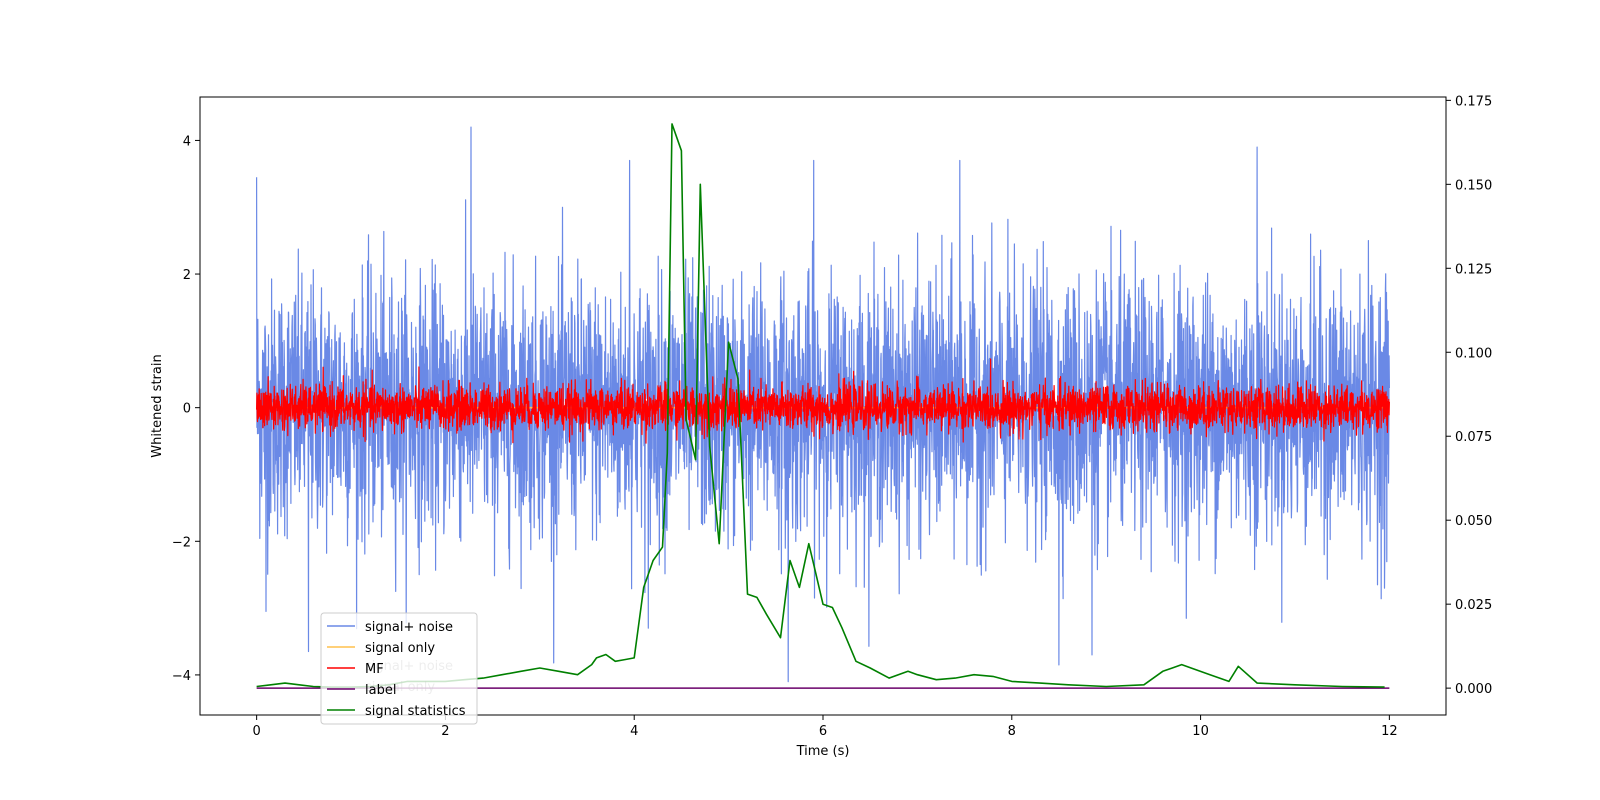  What do you see at coordinates (181, 676) in the screenshot?
I see `y-tick-label: −4` at bounding box center [181, 676].